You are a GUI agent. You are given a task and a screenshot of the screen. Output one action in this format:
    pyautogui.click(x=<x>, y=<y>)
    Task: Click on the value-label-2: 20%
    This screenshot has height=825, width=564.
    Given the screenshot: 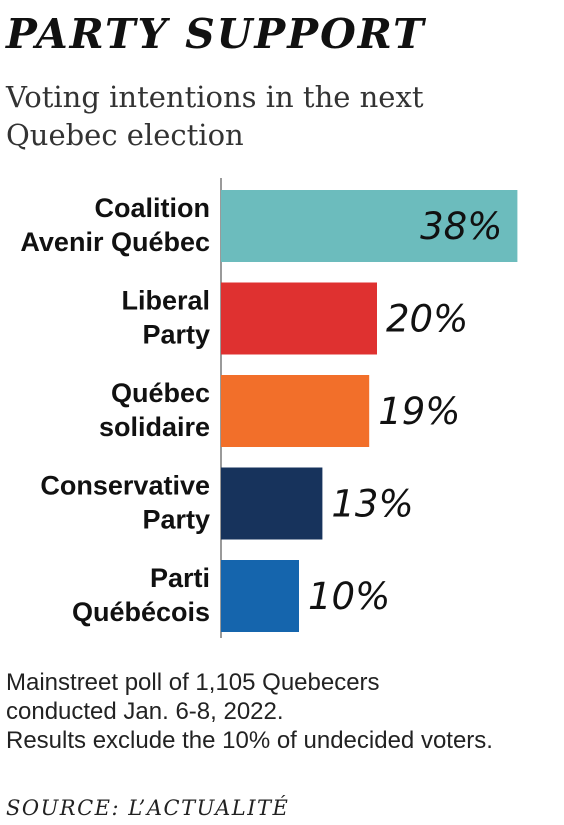 What is the action you would take?
    pyautogui.click(x=427, y=319)
    